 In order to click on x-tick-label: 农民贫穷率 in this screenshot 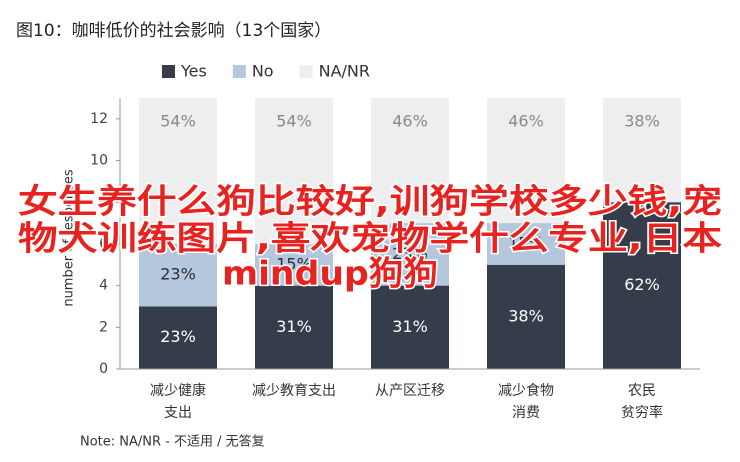, I will do `click(642, 402)`.